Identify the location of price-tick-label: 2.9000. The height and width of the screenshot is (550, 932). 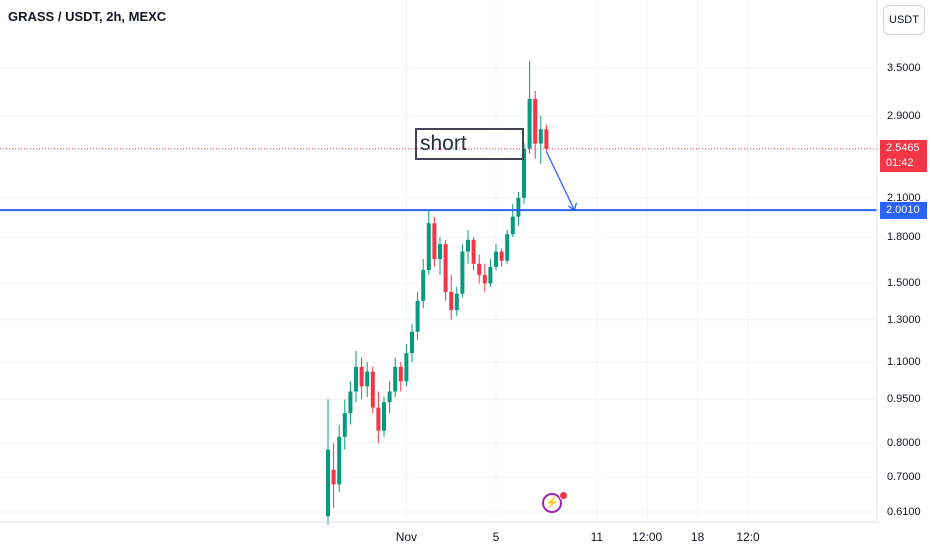
(904, 115).